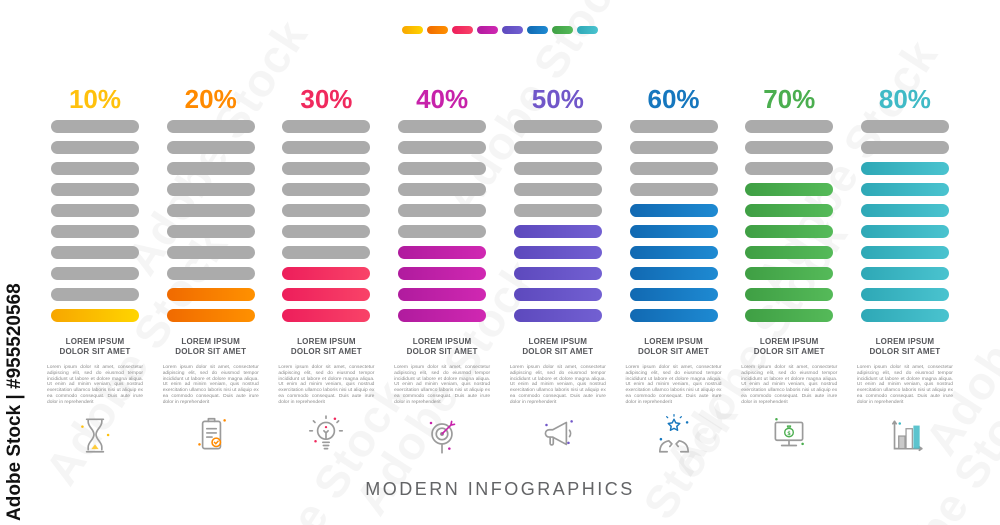  What do you see at coordinates (442, 435) in the screenshot?
I see `target-arrow-icon` at bounding box center [442, 435].